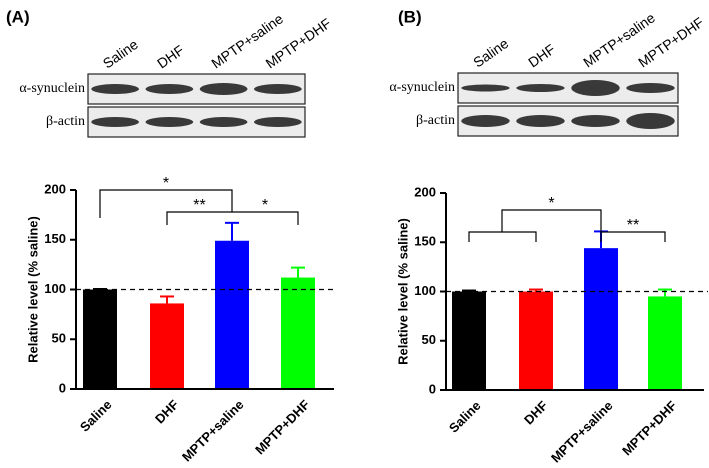  Describe the element at coordinates (410, 16) in the screenshot. I see `panel-label: (B)` at that location.